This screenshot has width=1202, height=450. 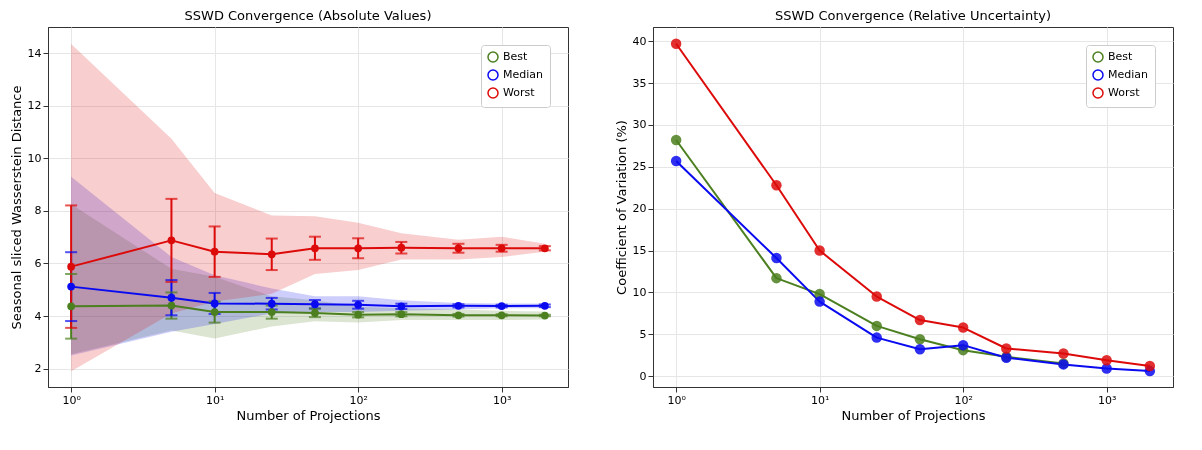 What do you see at coordinates (34, 53) in the screenshot?
I see `y-tick-label: 14` at bounding box center [34, 53].